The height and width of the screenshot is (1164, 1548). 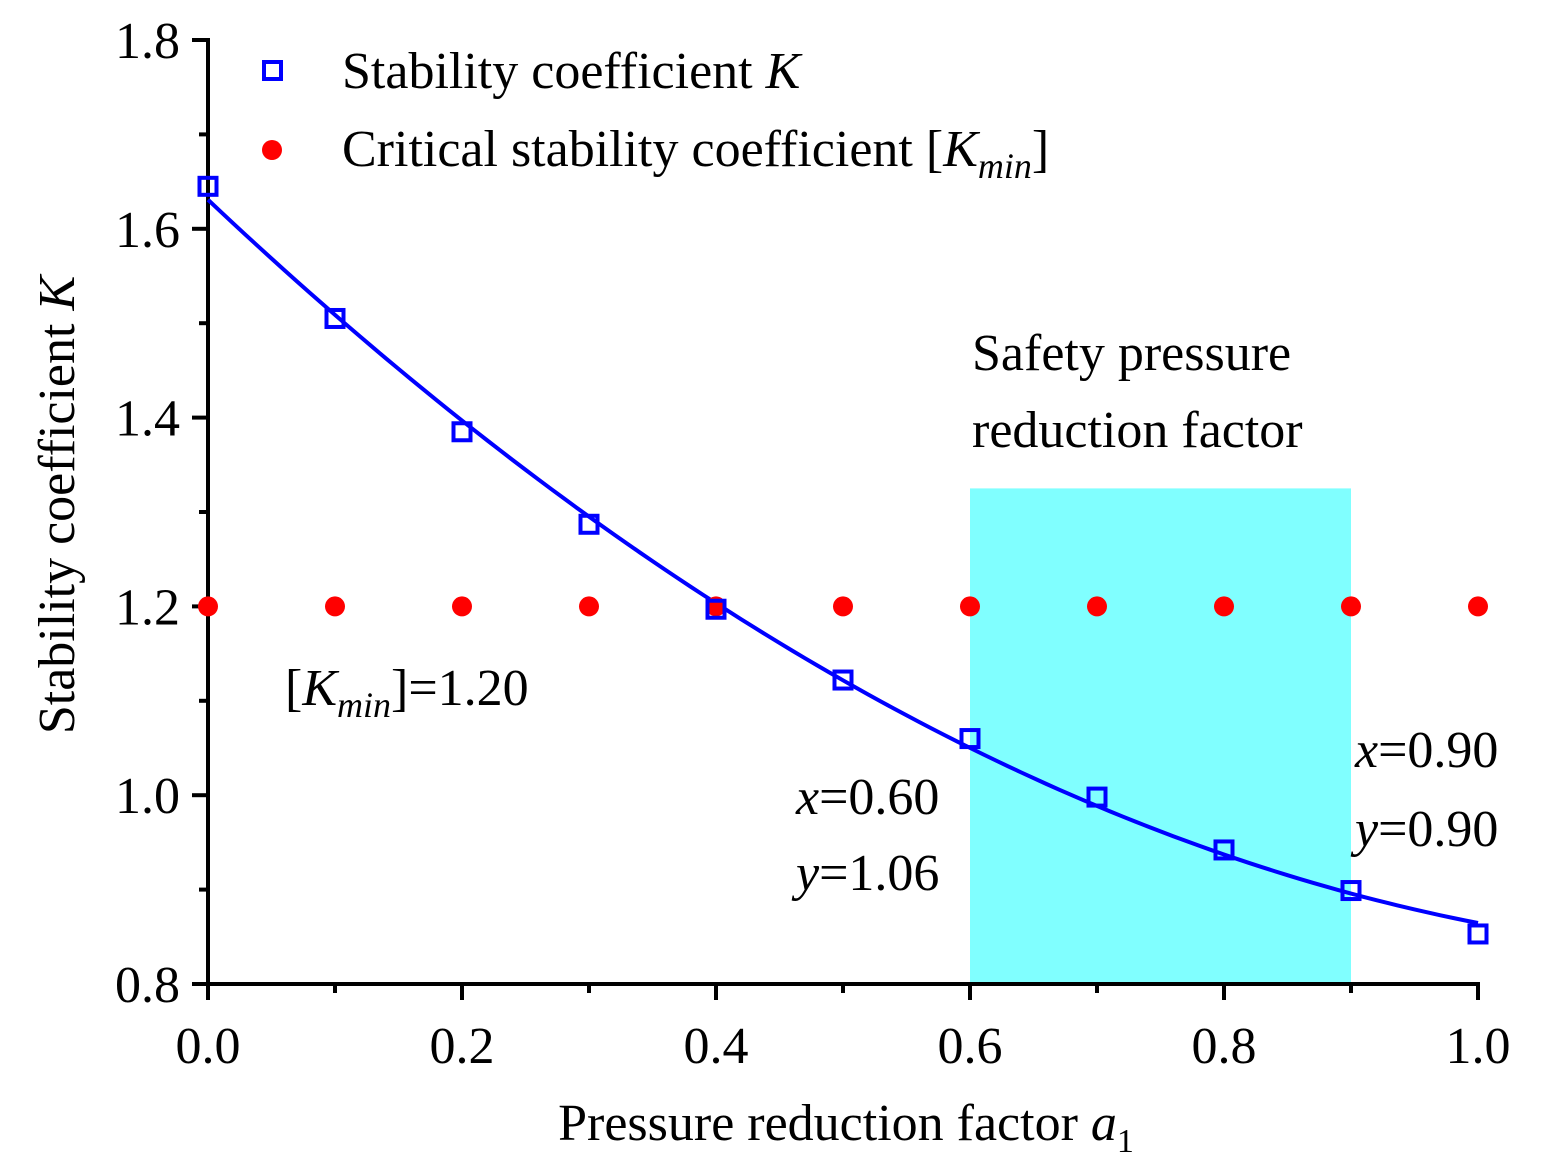 What do you see at coordinates (462, 1046) in the screenshot?
I see `x-tick-label: 0.2` at bounding box center [462, 1046].